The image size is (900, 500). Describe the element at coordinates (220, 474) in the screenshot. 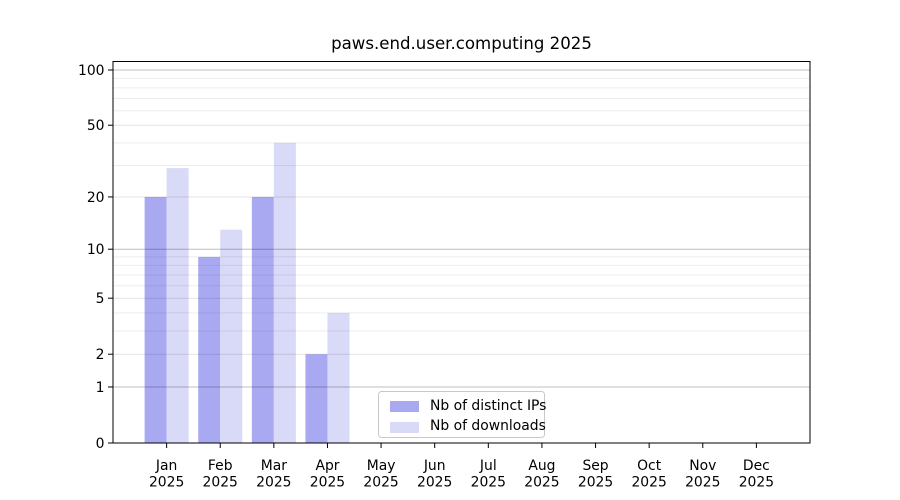

I see `x-tick-label: Feb 2025` at that location.